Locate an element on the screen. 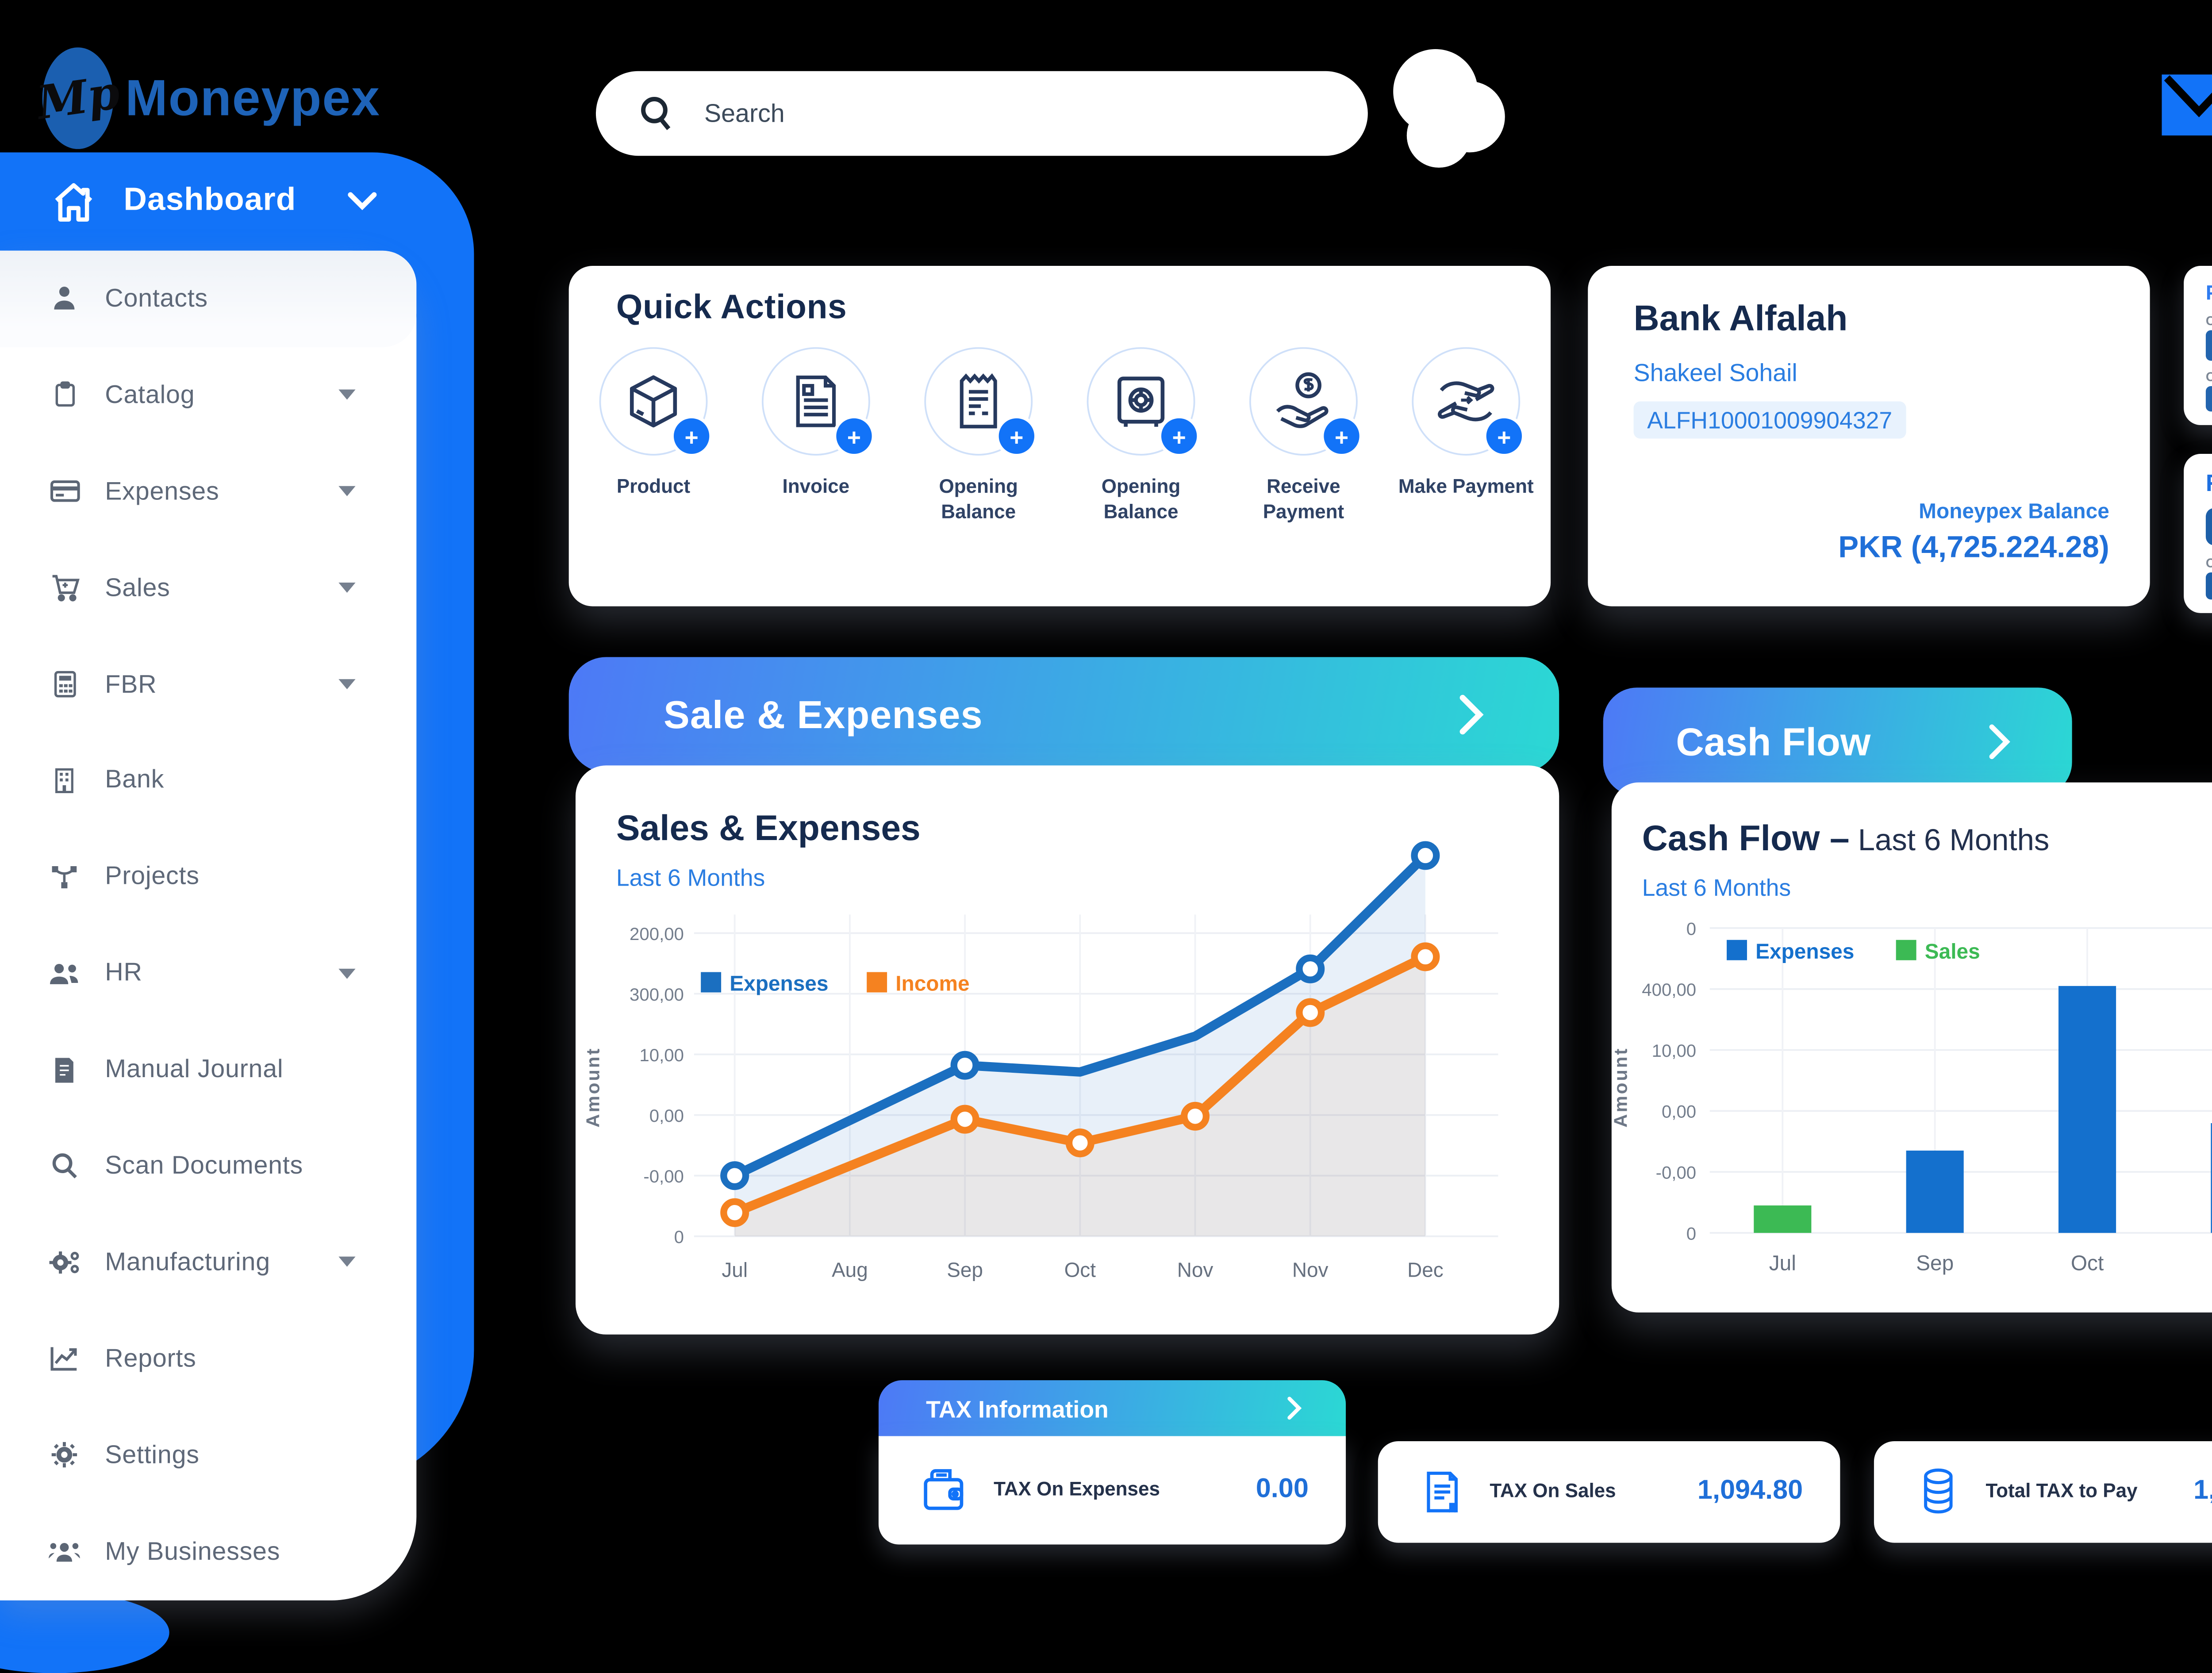 Image resolution: width=2212 pixels, height=1673 pixels. tax-information-header-label: TAX Information is located at coordinates (1018, 1408).